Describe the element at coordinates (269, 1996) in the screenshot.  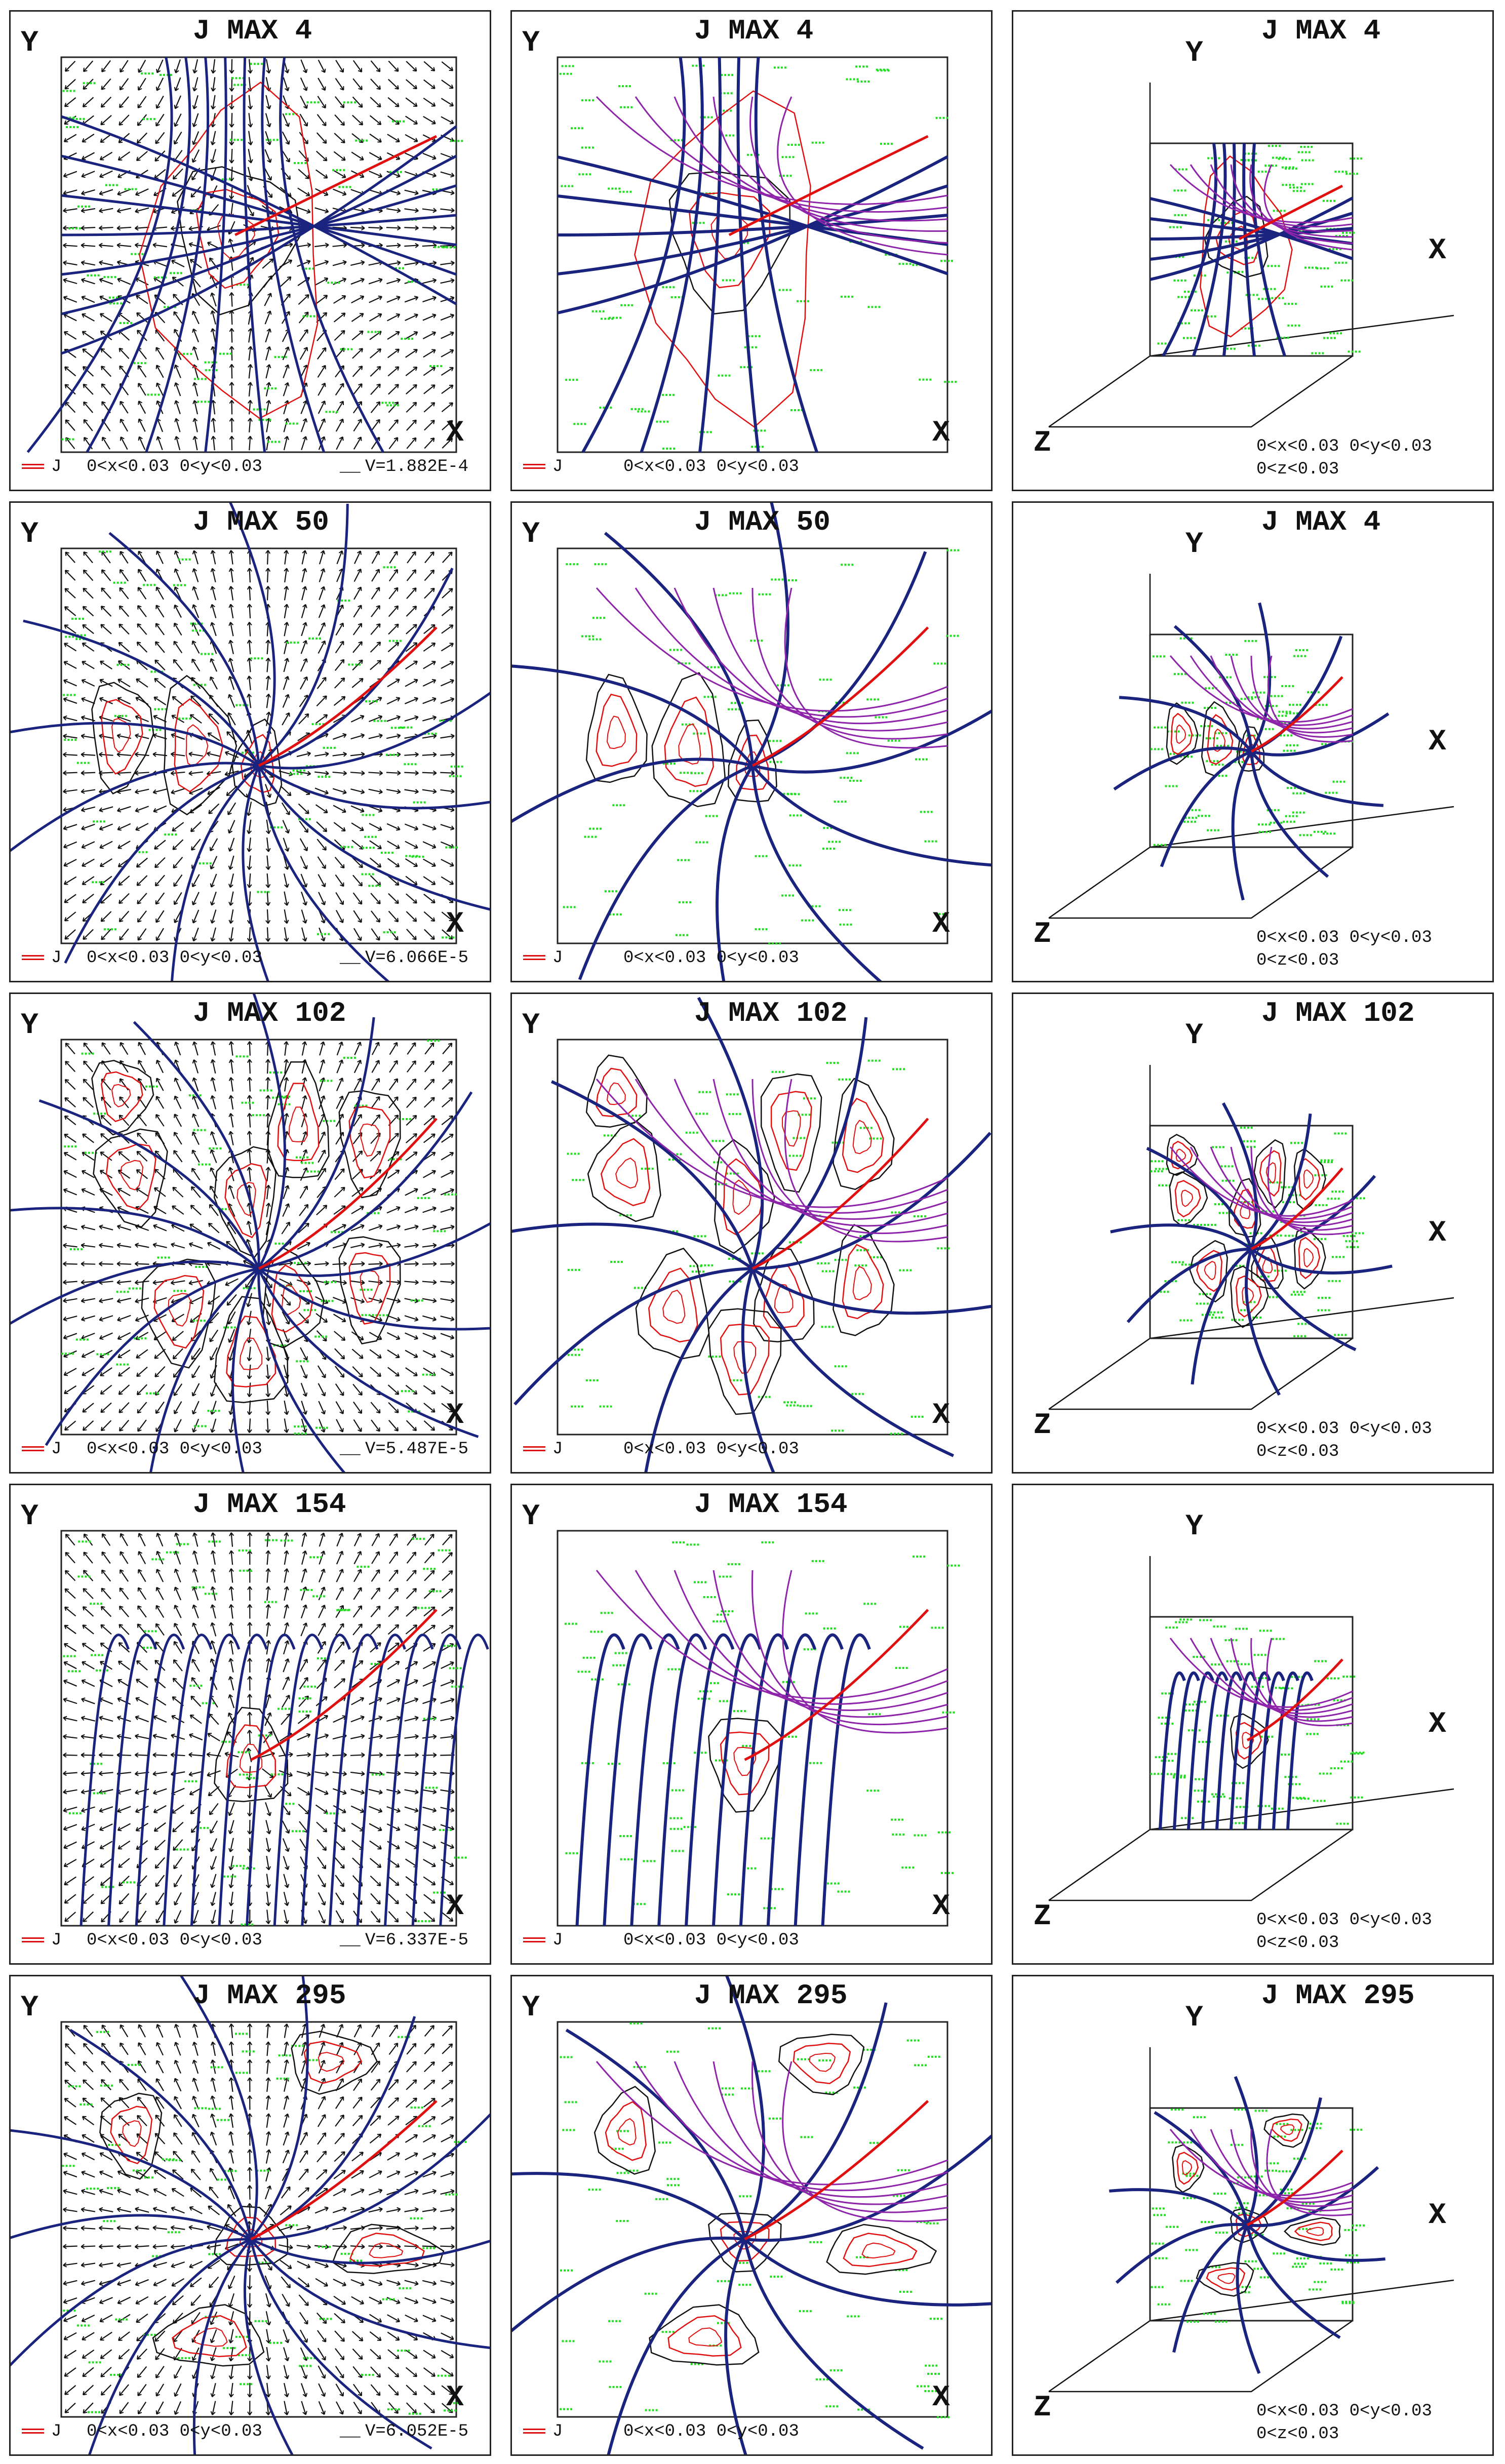
I see `panel-title: J MAX 295` at that location.